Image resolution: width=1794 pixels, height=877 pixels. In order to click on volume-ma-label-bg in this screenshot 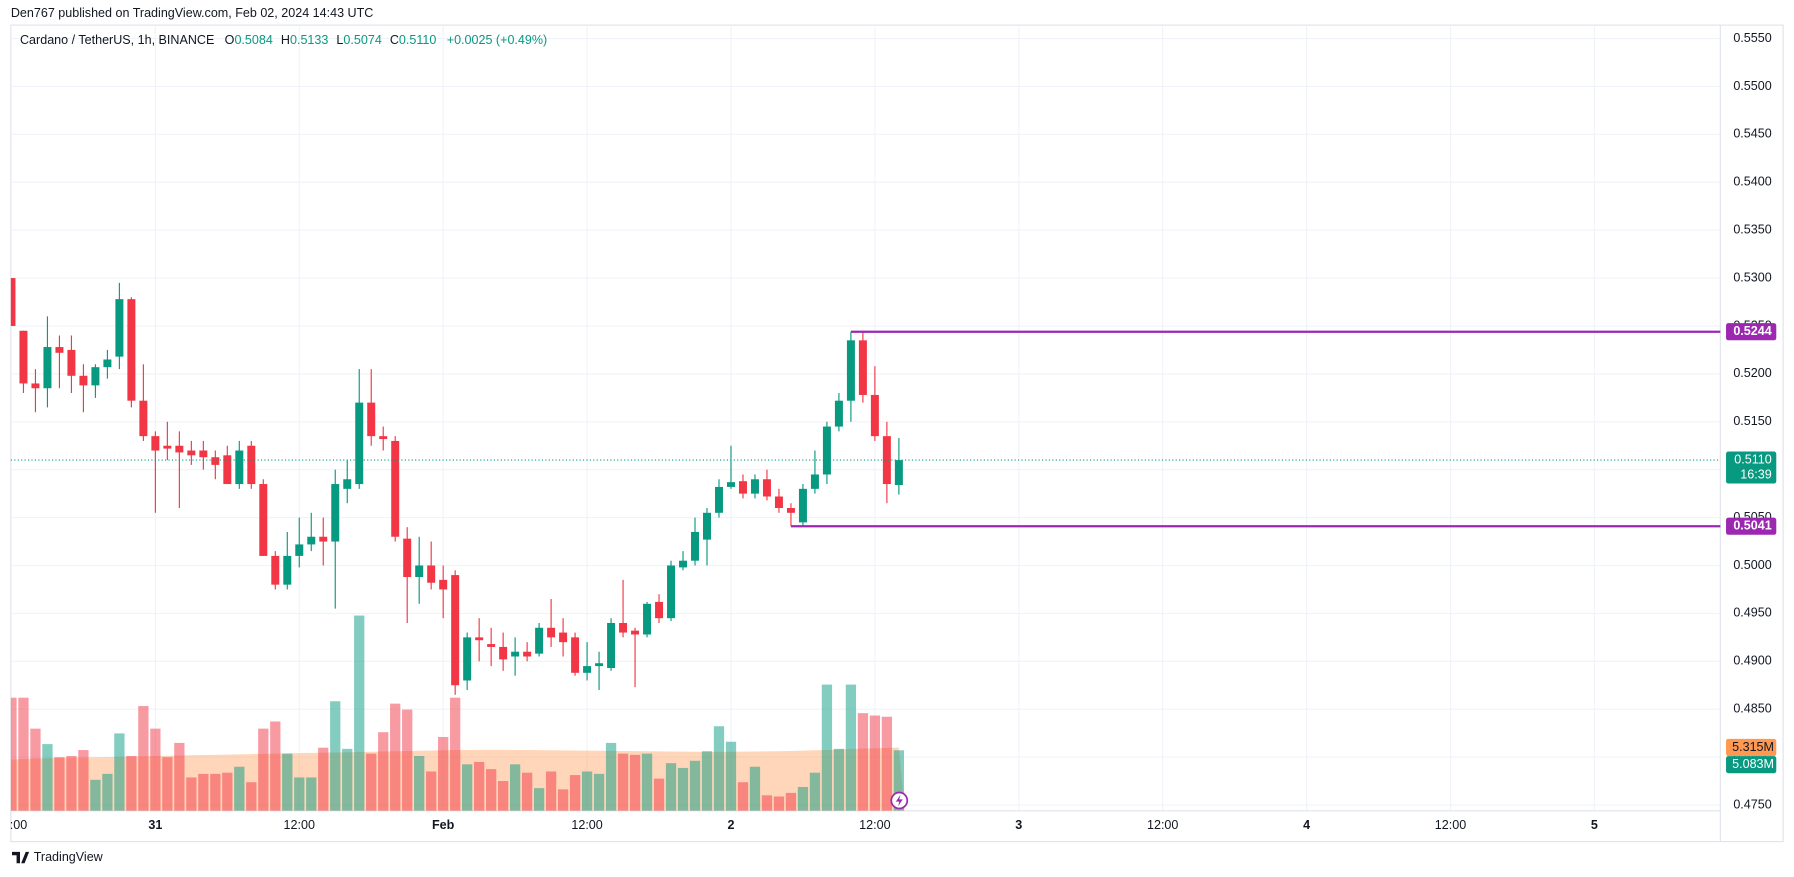, I will do `click(1751, 747)`.